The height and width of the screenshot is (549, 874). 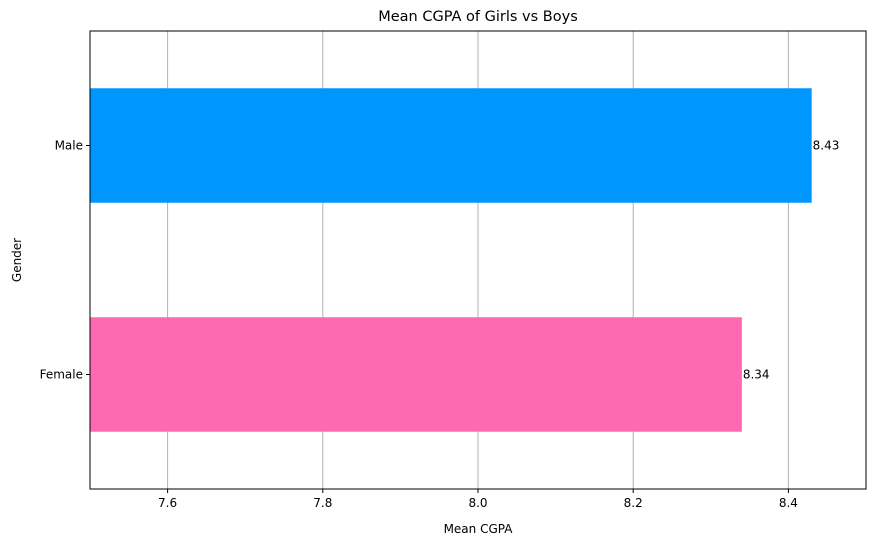 I want to click on bar-value-label: 8.43, so click(x=826, y=146).